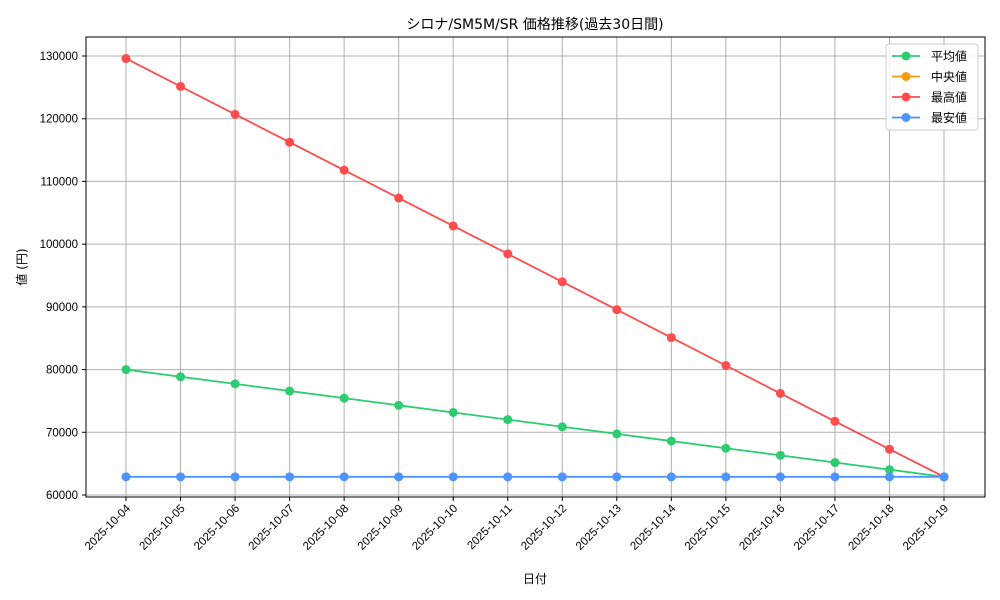  What do you see at coordinates (708, 528) in the screenshot?
I see `x-tick-label: 2025-10-15` at bounding box center [708, 528].